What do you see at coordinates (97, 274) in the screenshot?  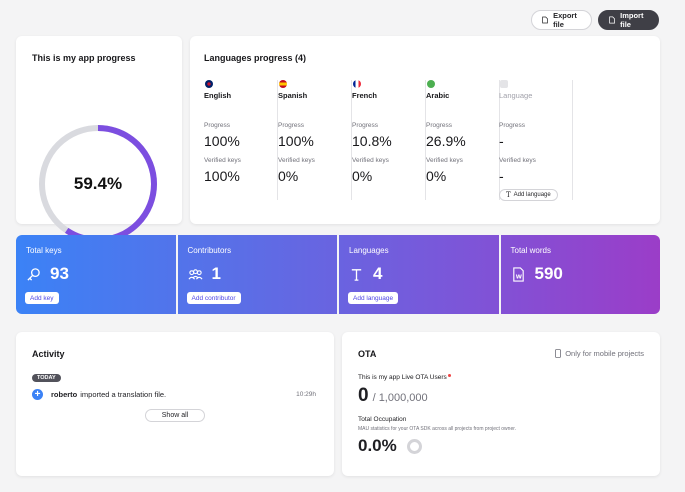 I see `total-keys-stat: Total keys 93 Add key` at bounding box center [97, 274].